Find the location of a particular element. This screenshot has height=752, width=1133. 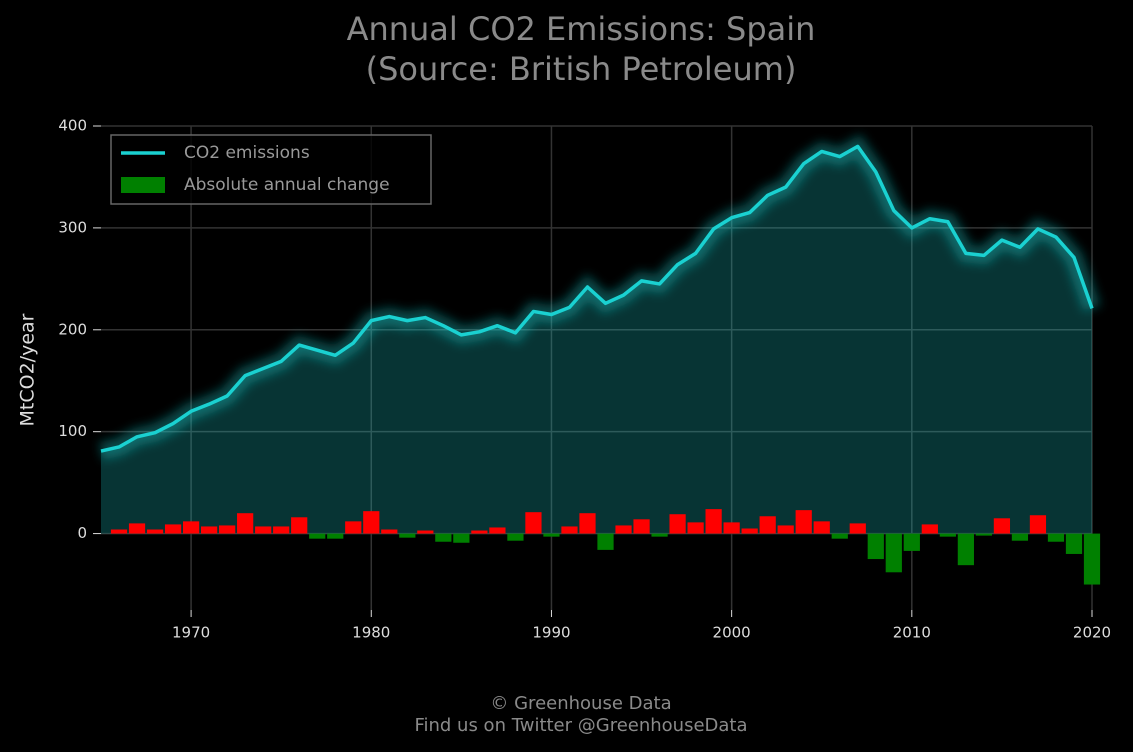

x-tick-label: 1990 is located at coordinates (551, 633).